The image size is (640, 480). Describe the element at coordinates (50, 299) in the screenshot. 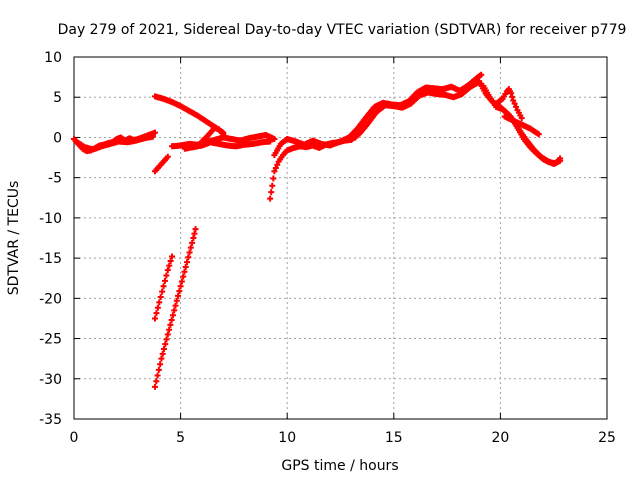

I see `y-tick-label: -20` at that location.